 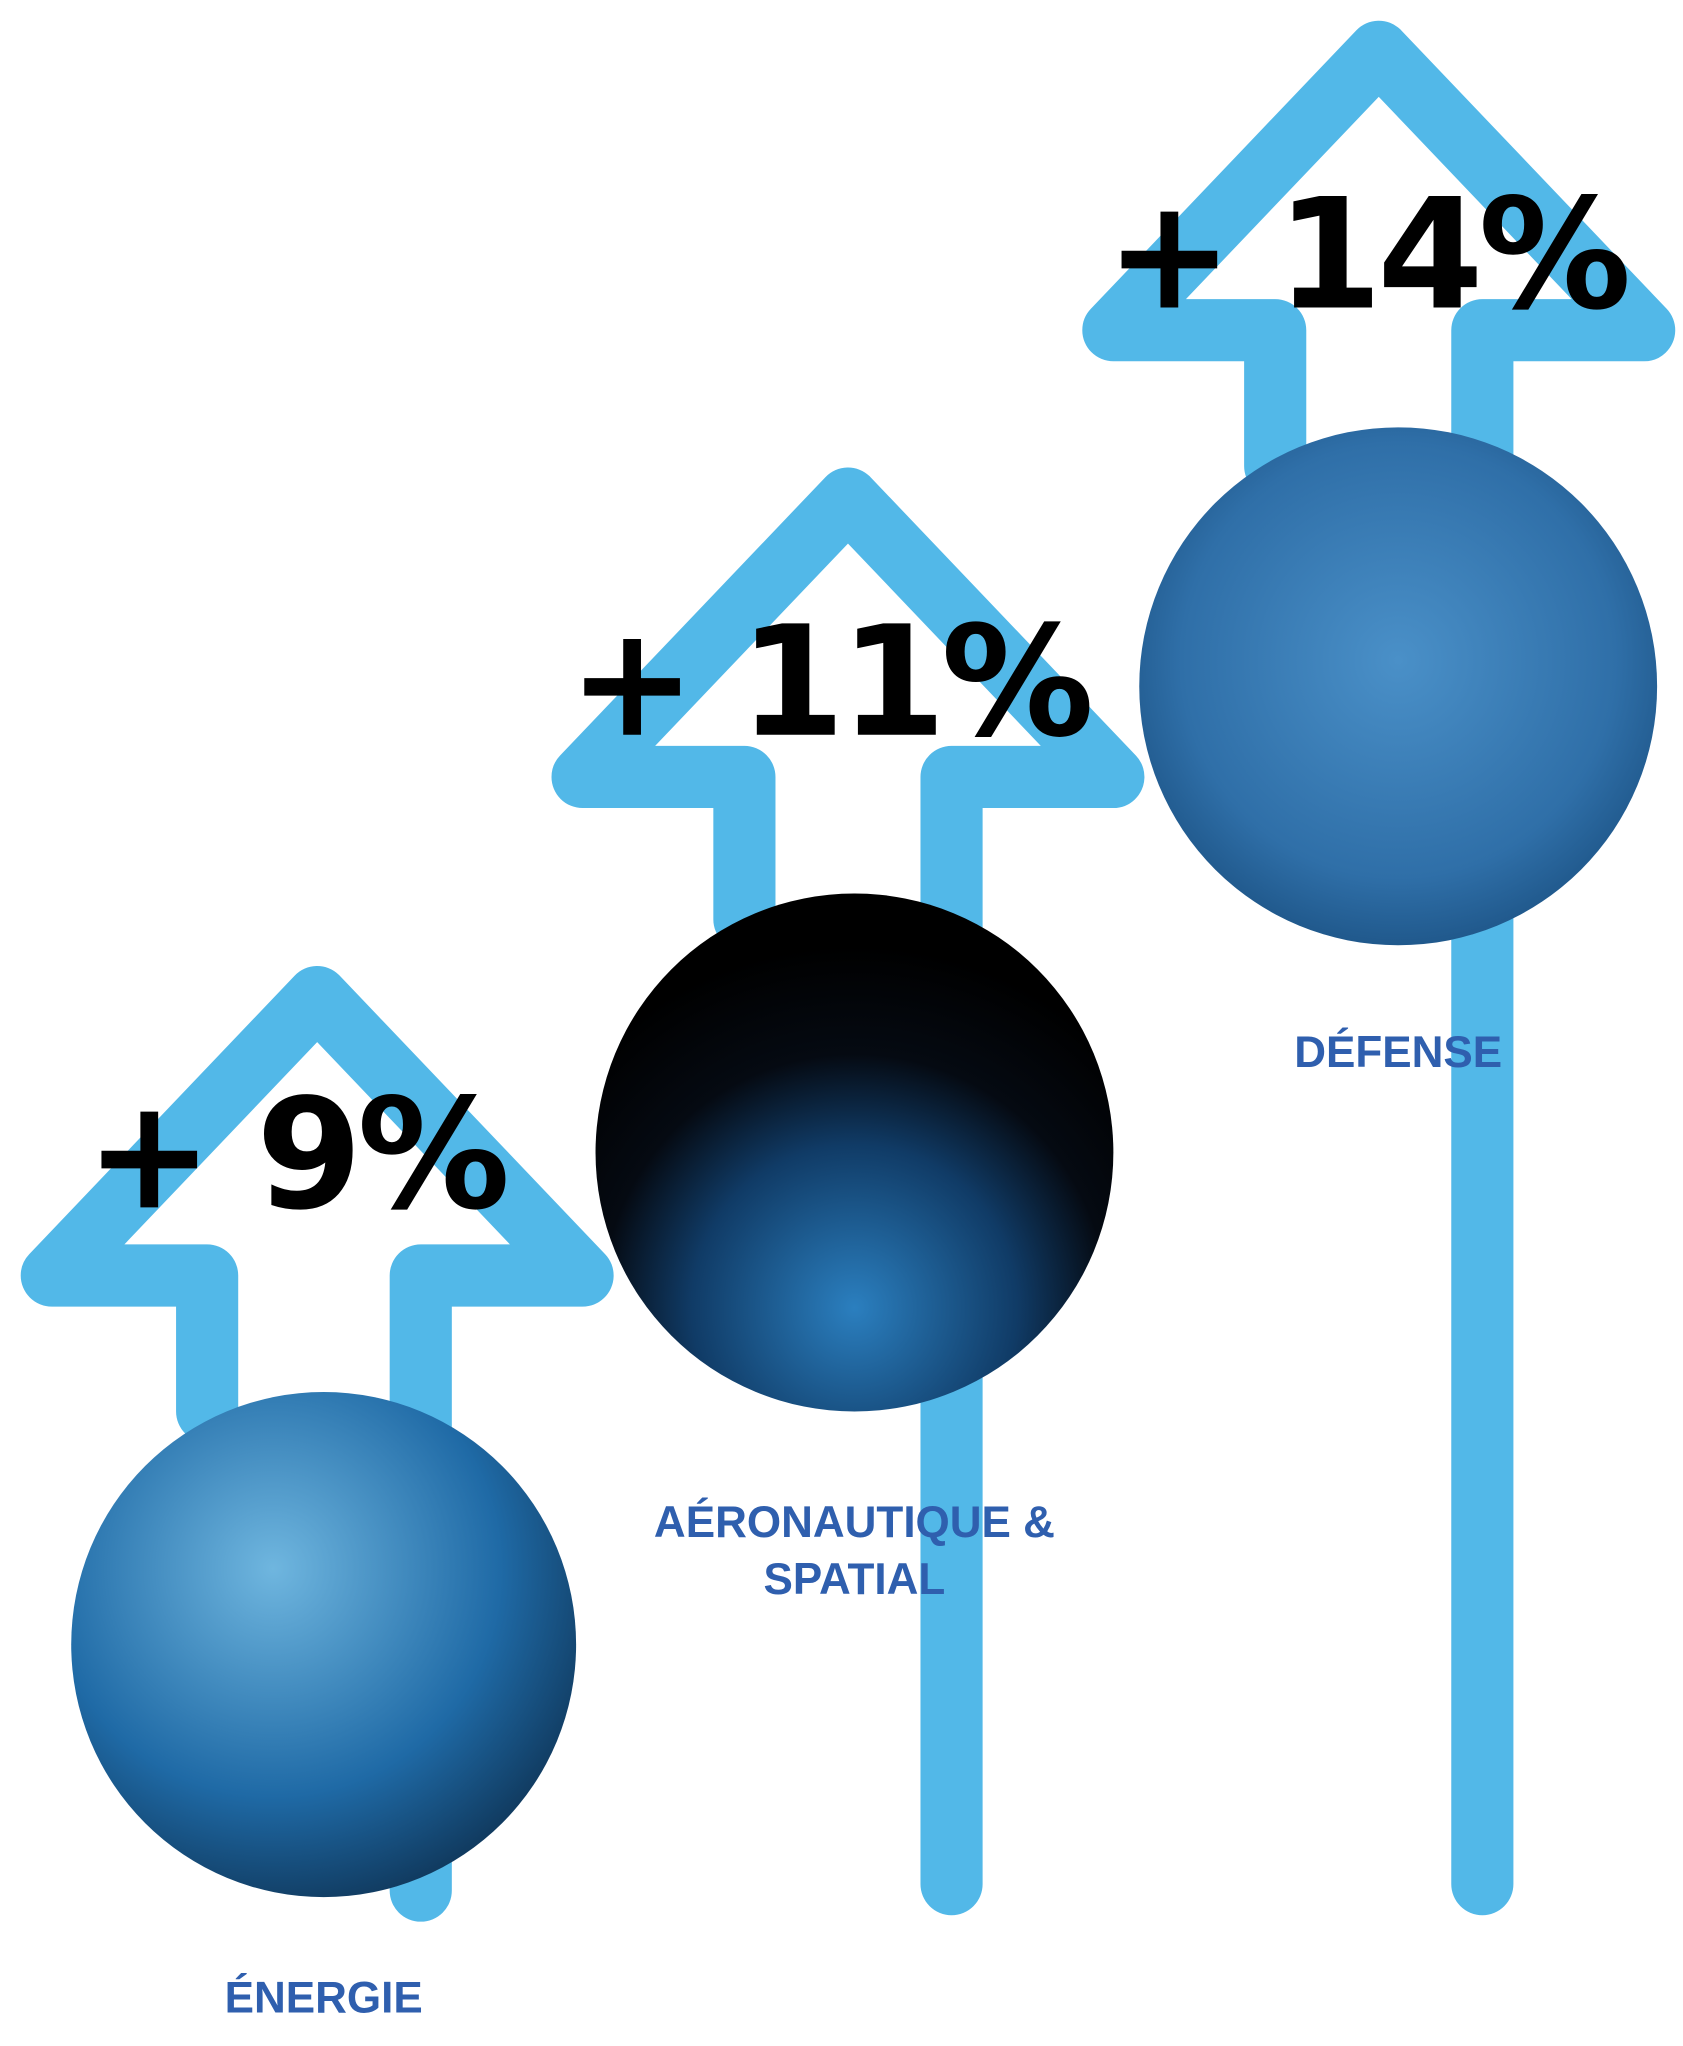 What do you see at coordinates (295, 1155) in the screenshot?
I see `percent: + 9%` at bounding box center [295, 1155].